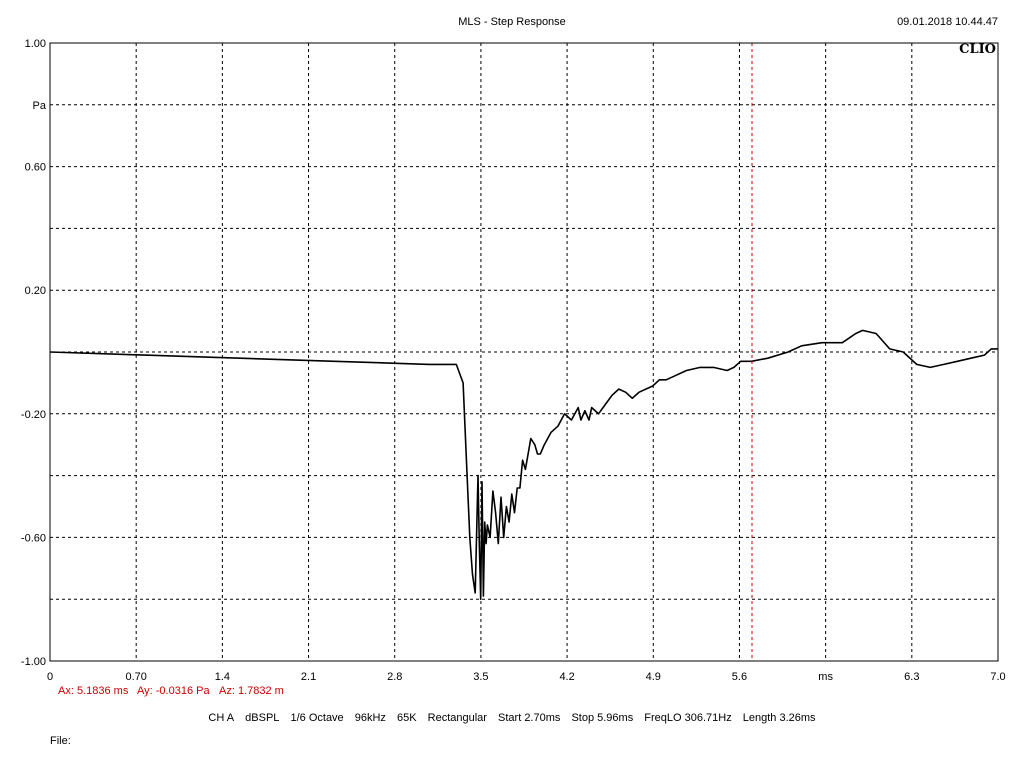 This screenshot has width=1024, height=768. What do you see at coordinates (33, 415) in the screenshot?
I see `y-tick-label: -0.20` at bounding box center [33, 415].